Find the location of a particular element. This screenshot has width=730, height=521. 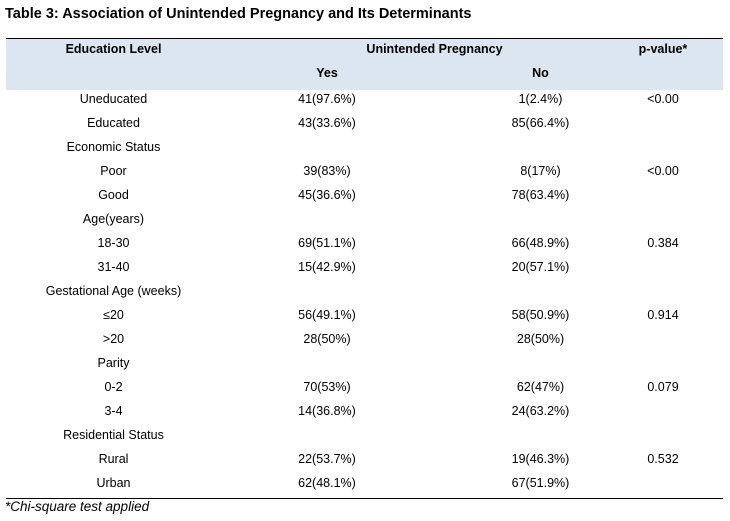

cell-yes: 62(48.1%) is located at coordinates (327, 483).